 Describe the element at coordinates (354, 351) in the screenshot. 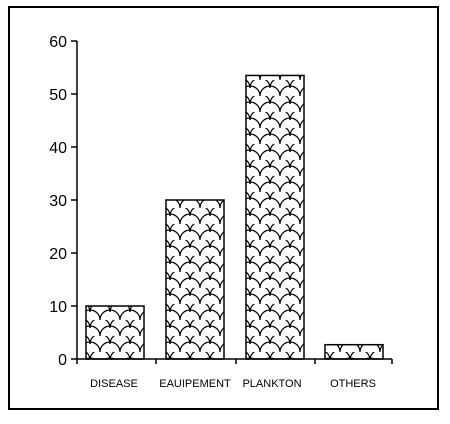

I see `bar-others` at that location.